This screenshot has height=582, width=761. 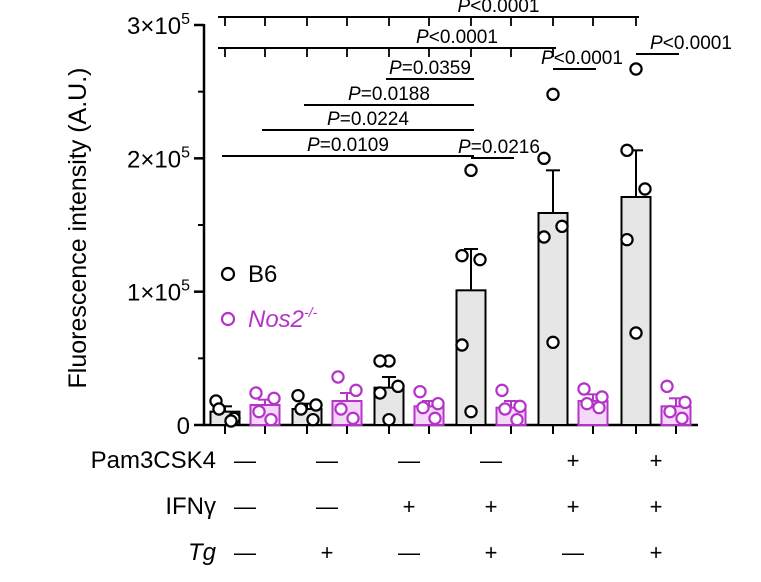 What do you see at coordinates (311, 312) in the screenshot?
I see `legend-superscript: -/-` at bounding box center [311, 312].